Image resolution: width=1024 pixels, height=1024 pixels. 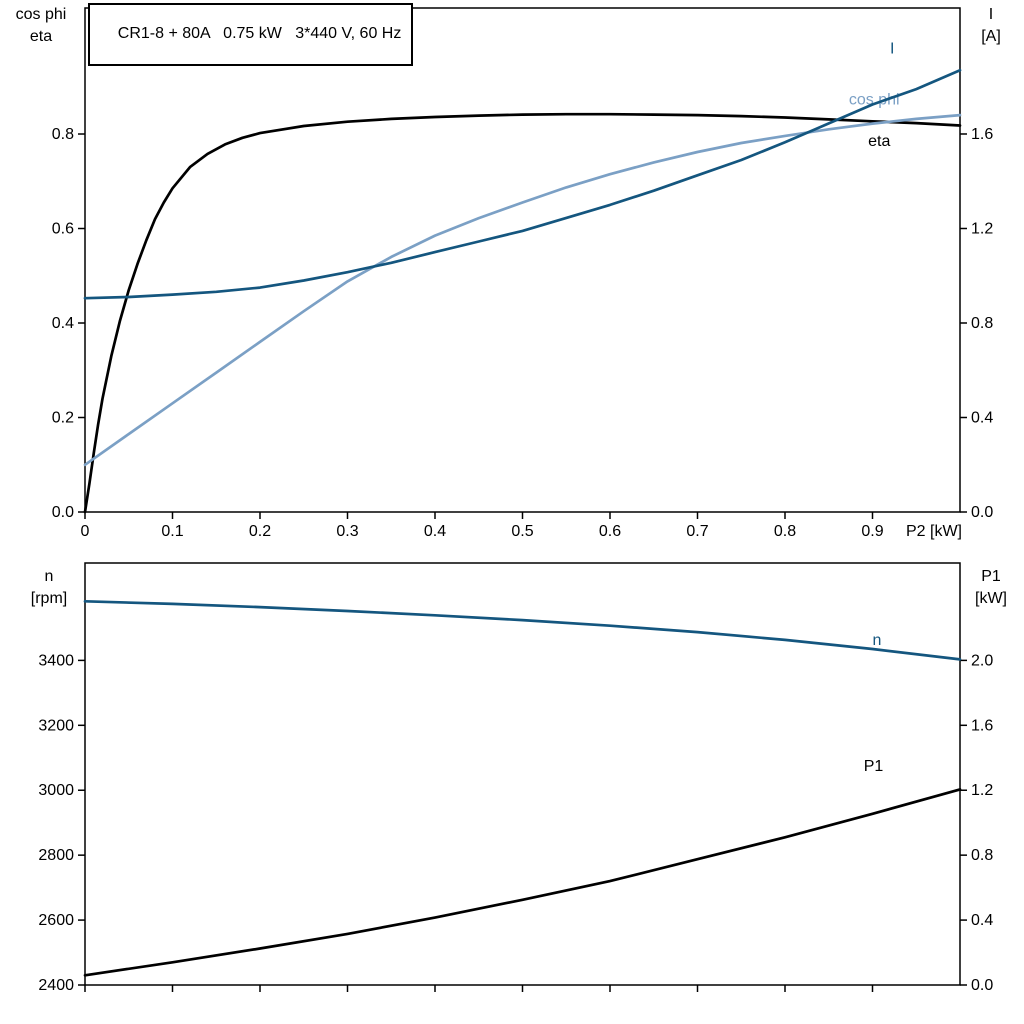 I want to click on top-left-axis-label: cos phi eta, so click(x=41, y=26).